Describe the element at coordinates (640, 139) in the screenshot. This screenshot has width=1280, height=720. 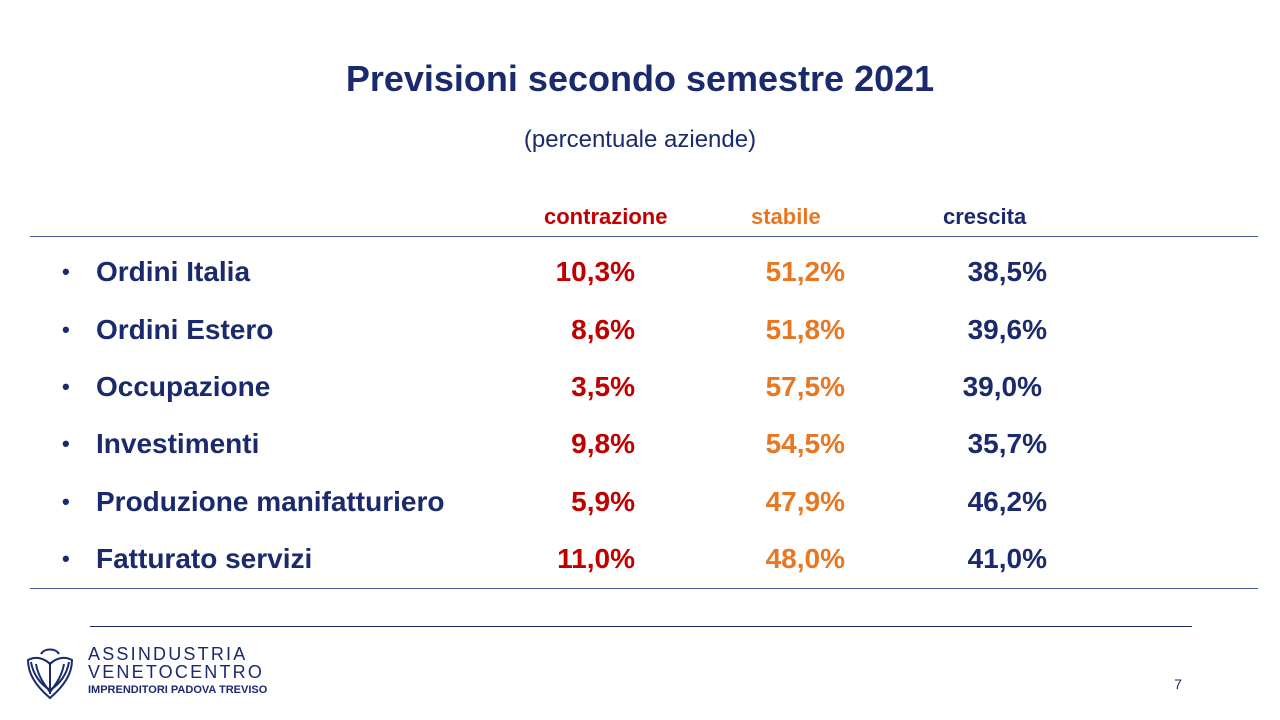
I see `slide-subtitle: (percentuale aziende)` at that location.